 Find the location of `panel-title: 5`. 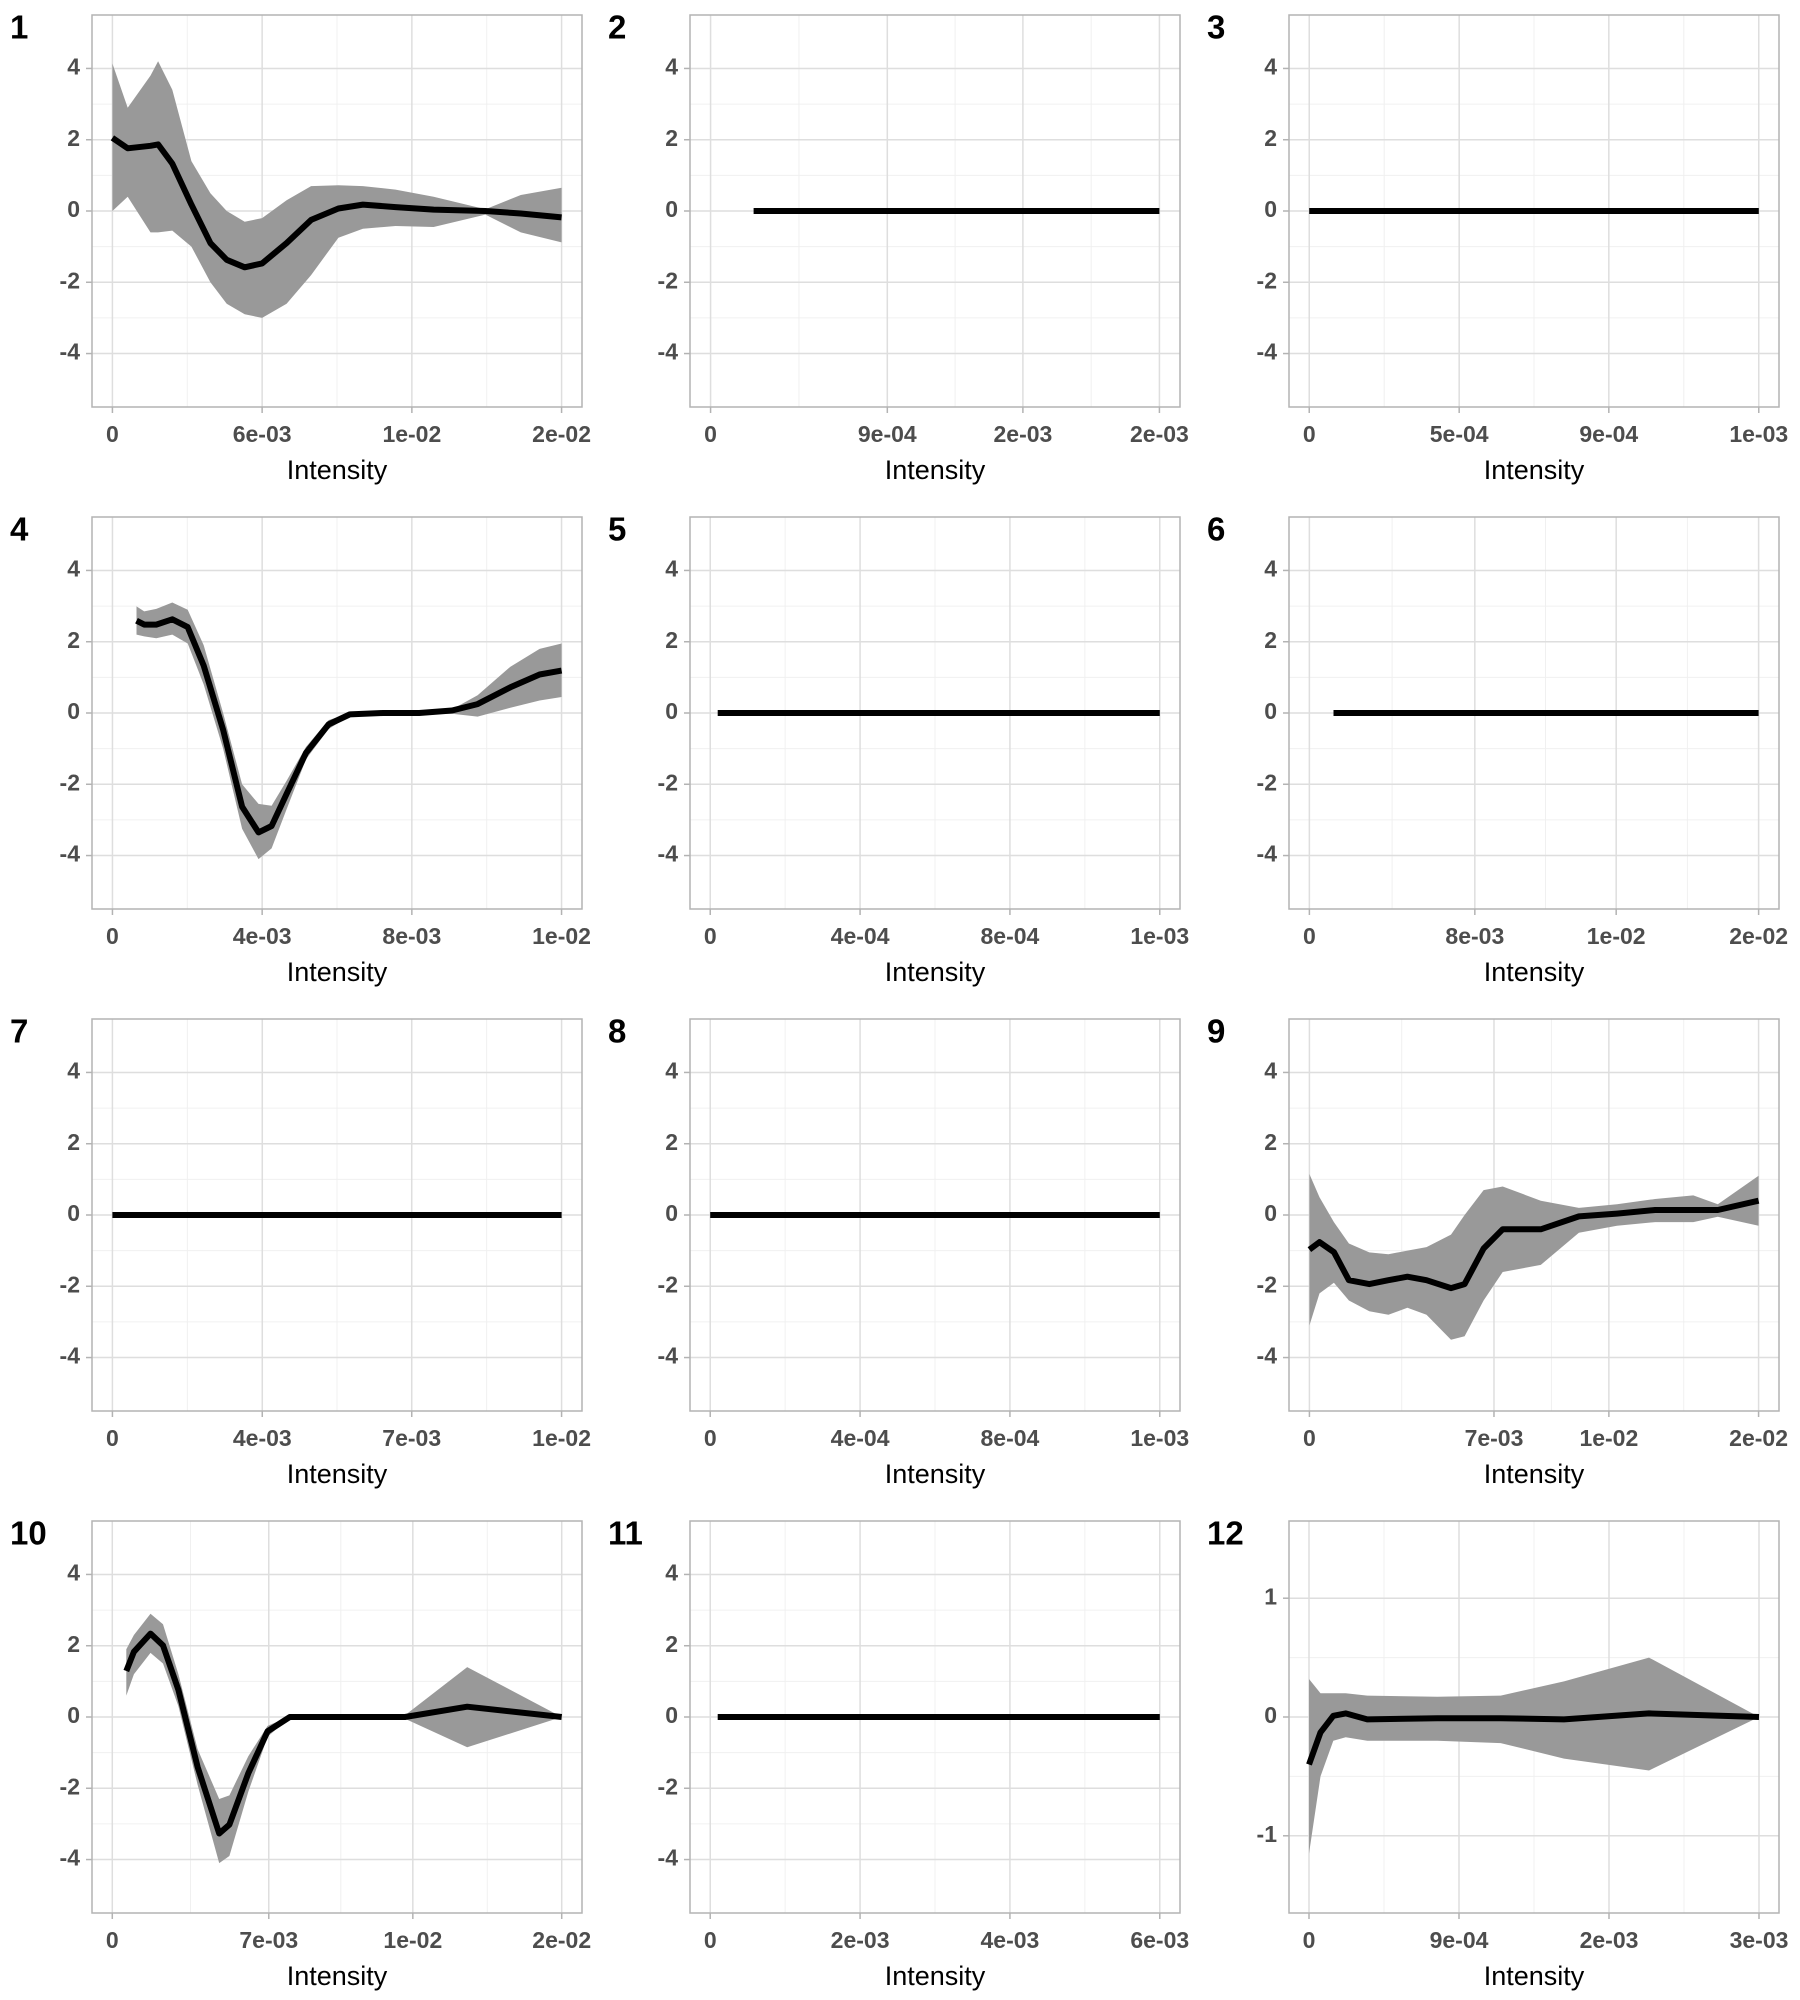

panel-title: 5 is located at coordinates (617, 529).